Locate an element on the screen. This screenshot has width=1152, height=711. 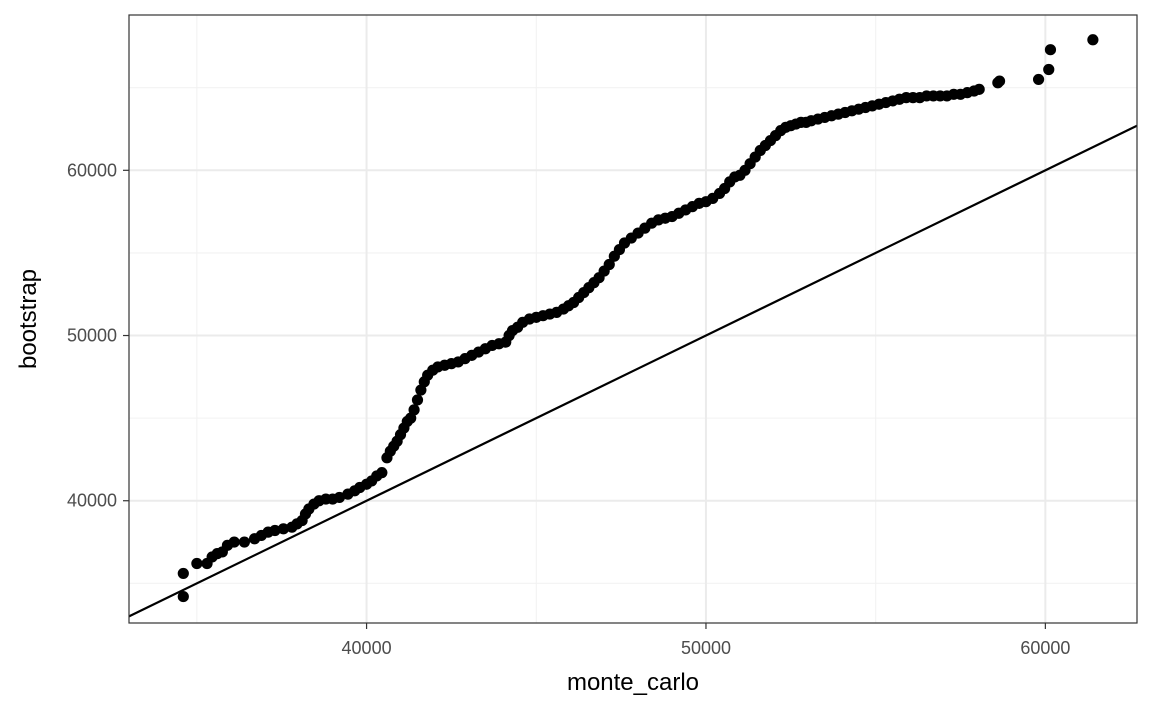
x-axis-ticks: 40000 50000 60000 is located at coordinates (706, 640).